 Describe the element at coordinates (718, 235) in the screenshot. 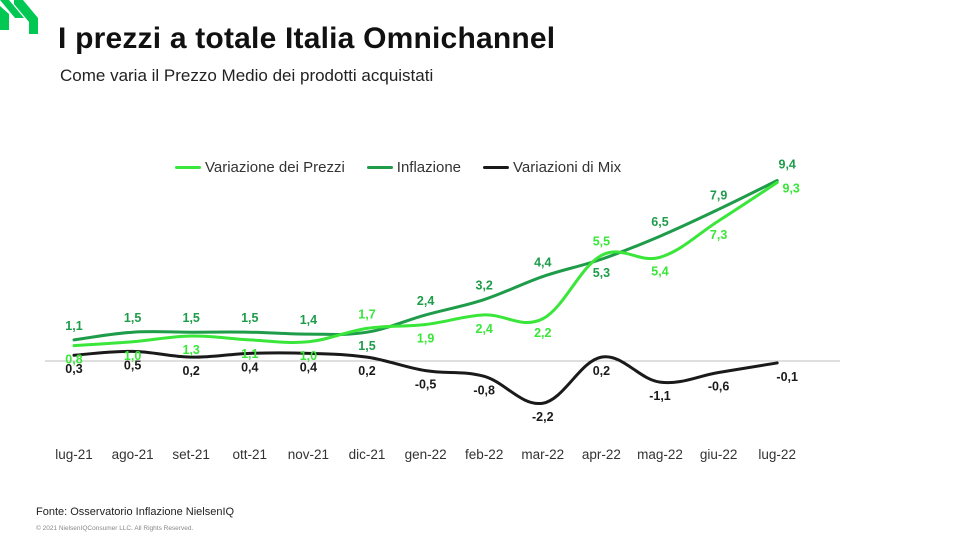

I see `data-label-variazione-prezzi: 7,3` at that location.